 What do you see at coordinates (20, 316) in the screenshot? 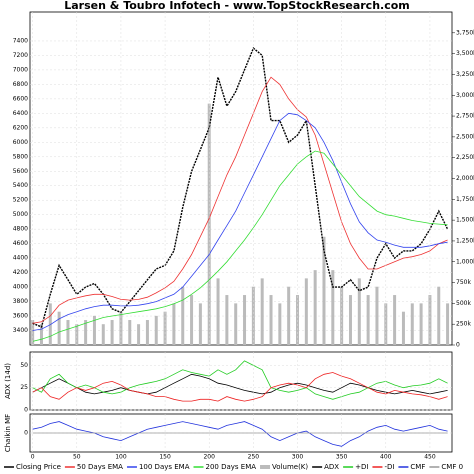
I see `y-tick-label: 3600` at bounding box center [20, 316].